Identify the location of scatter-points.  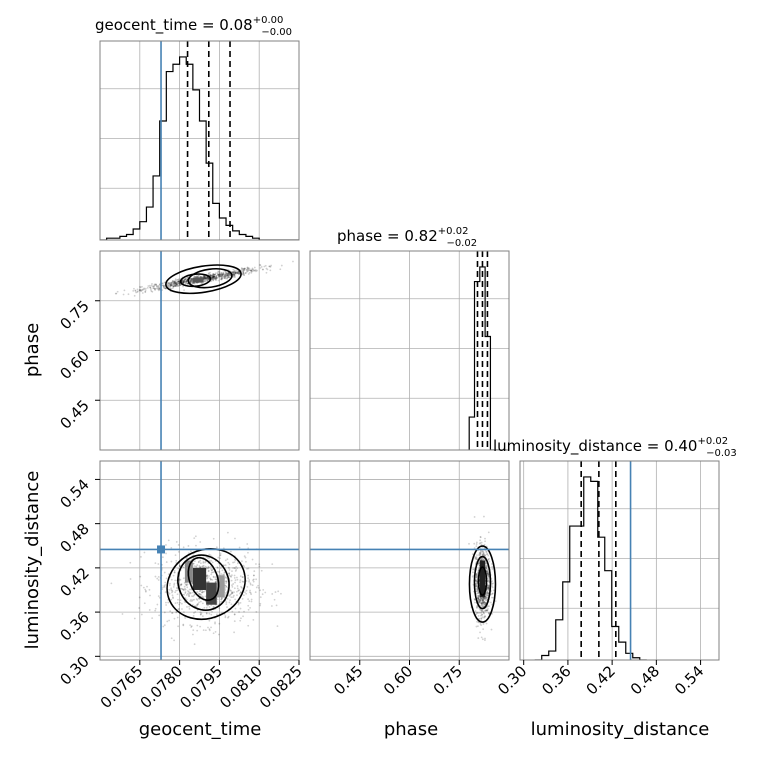
(196, 588).